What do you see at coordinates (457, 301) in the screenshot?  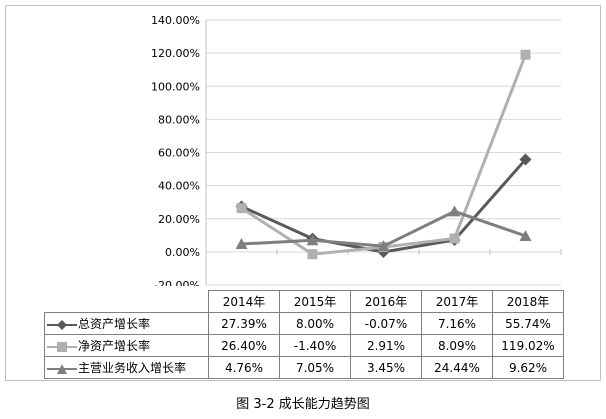 I see `category-label: 2017年` at bounding box center [457, 301].